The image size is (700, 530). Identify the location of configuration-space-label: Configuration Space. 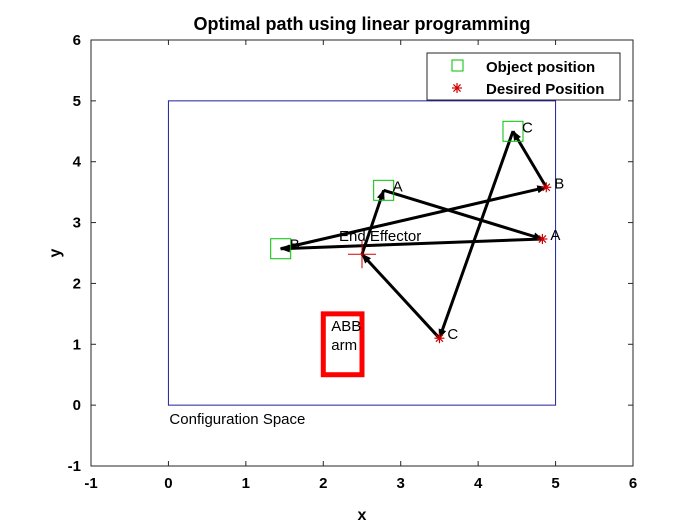
(237, 419).